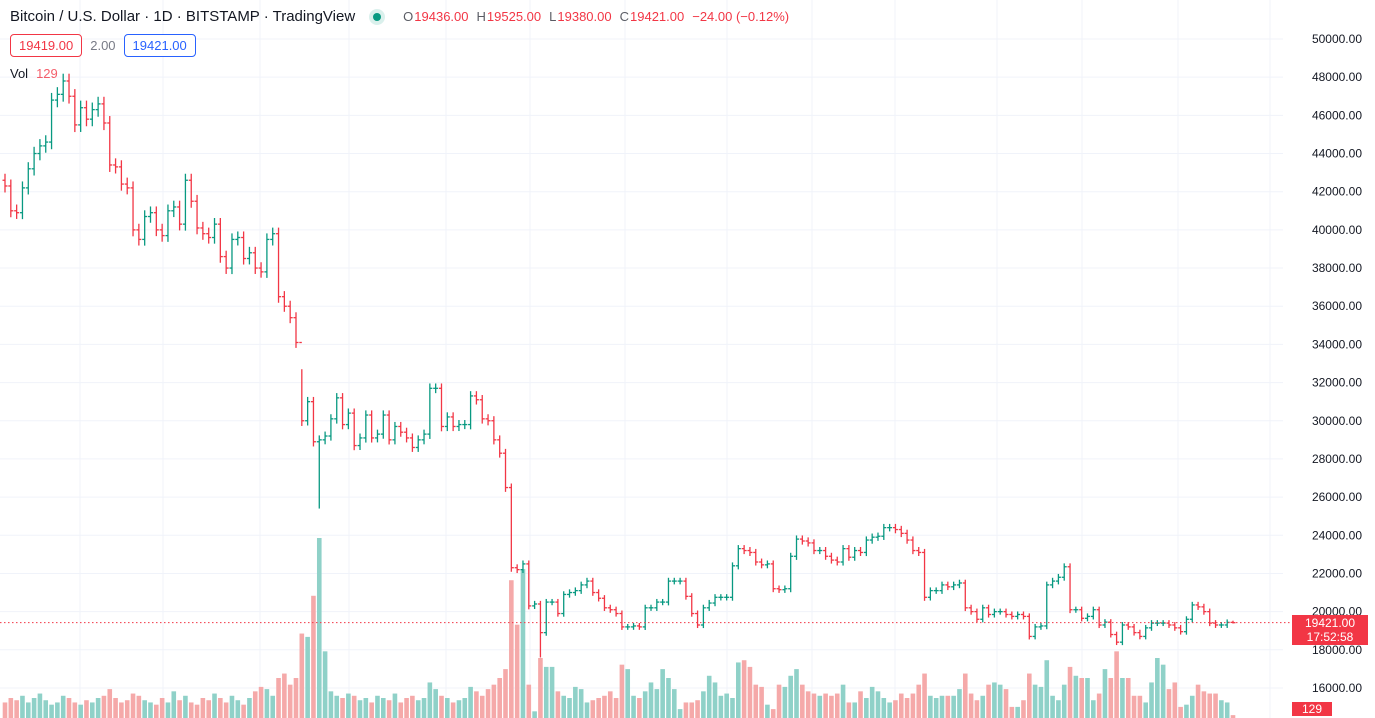 This screenshot has height=718, width=1375. What do you see at coordinates (1337, 421) in the screenshot?
I see `y-tick-label: 30000.00` at bounding box center [1337, 421].